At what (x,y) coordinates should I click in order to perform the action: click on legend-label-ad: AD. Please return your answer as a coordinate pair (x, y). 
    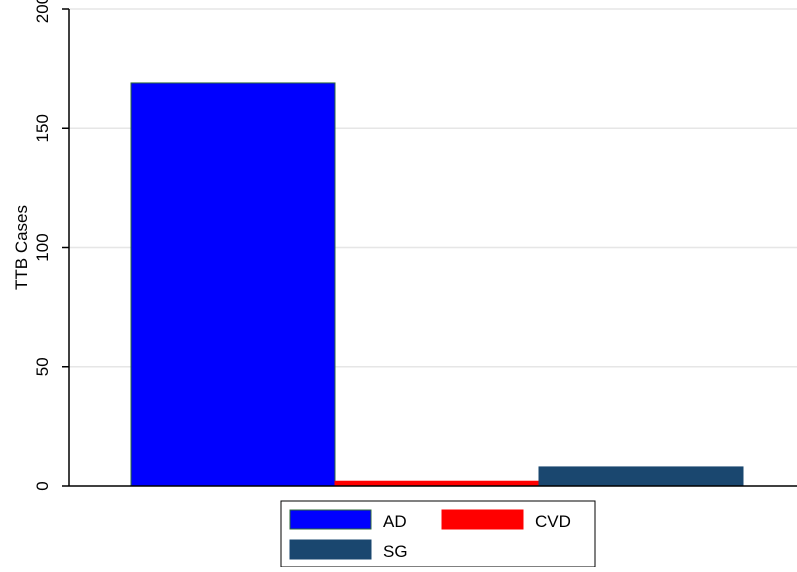
    Looking at the image, I should click on (395, 521).